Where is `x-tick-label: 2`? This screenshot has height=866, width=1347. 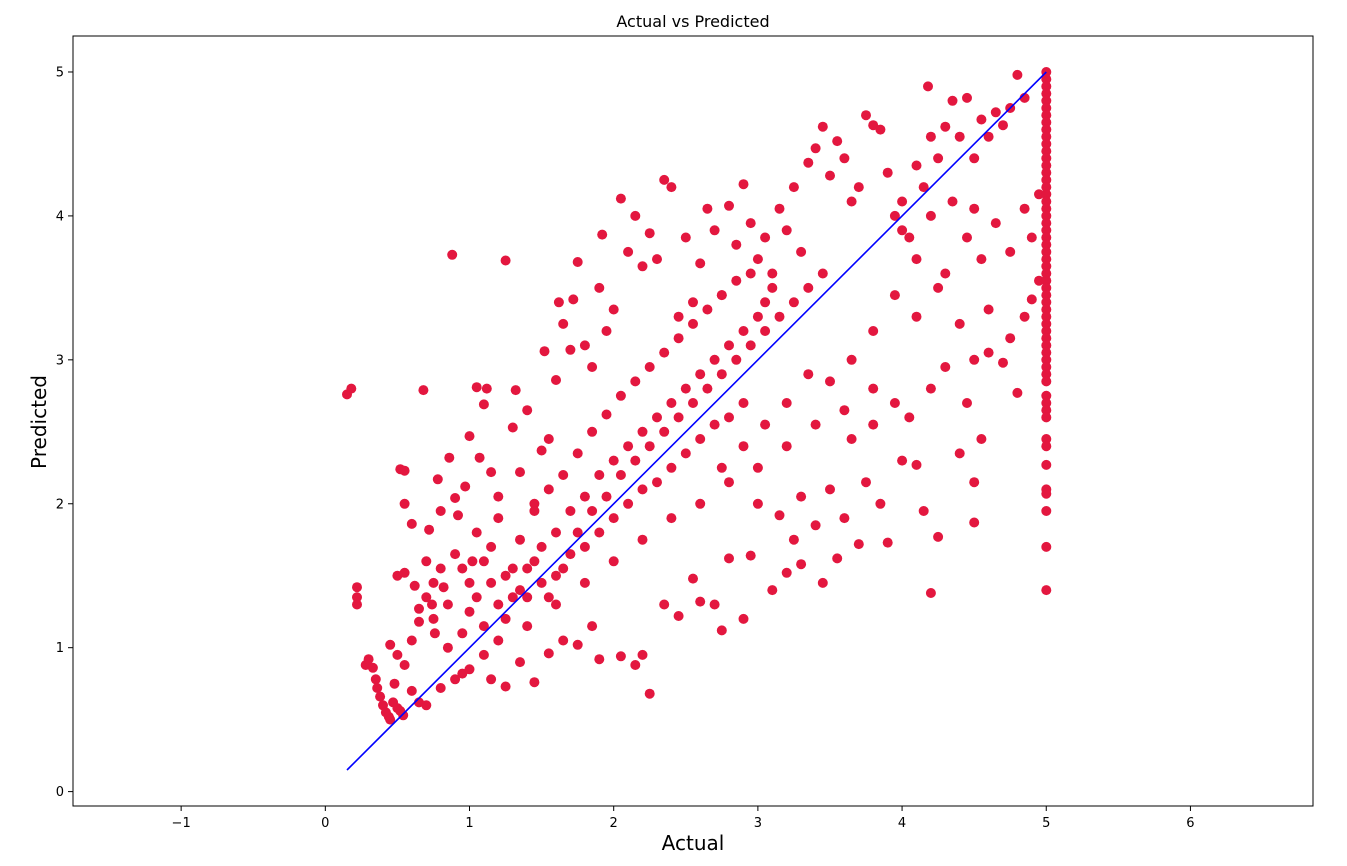
x-tick-label: 2 is located at coordinates (614, 823).